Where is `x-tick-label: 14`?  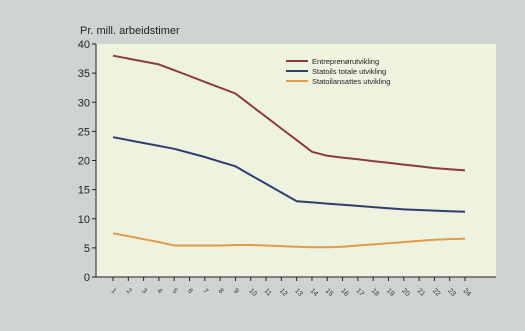 x-tick-label: 14 is located at coordinates (314, 292).